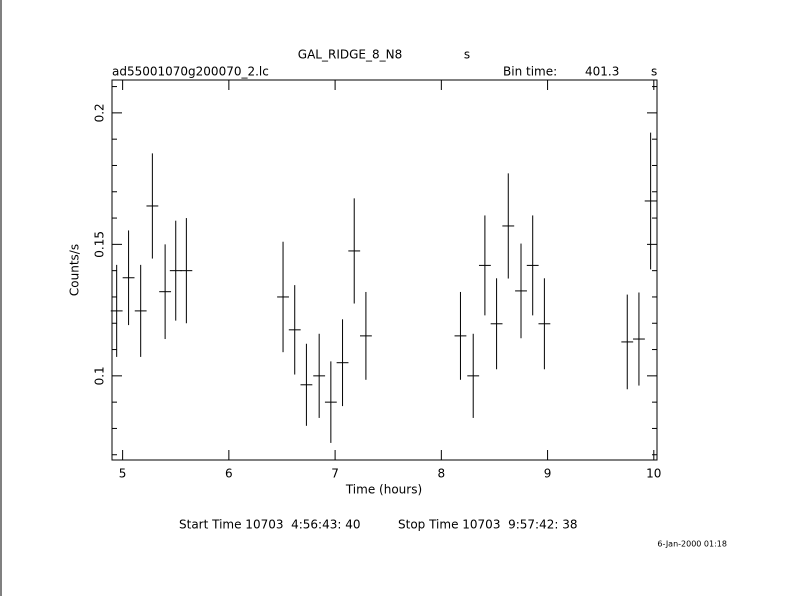 This screenshot has height=596, width=790. What do you see at coordinates (548, 474) in the screenshot?
I see `x-tick-label: 9` at bounding box center [548, 474].